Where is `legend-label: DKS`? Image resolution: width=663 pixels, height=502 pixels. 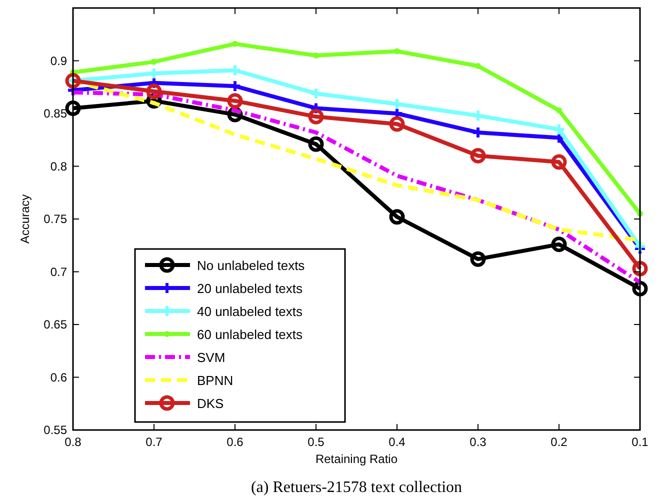 legend-label: DKS is located at coordinates (210, 403).